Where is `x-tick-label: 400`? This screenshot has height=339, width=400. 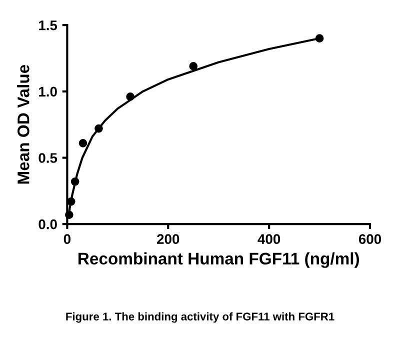 x-tick-label: 400 is located at coordinates (269, 239).